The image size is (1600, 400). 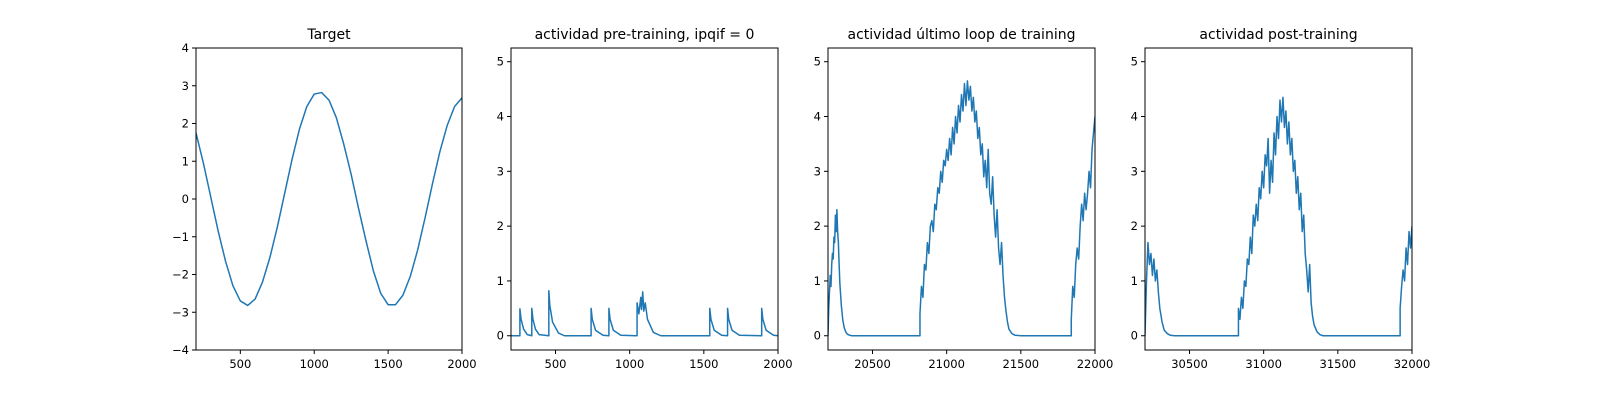 I want to click on x-tick-label: 21500, so click(x=1021, y=364).